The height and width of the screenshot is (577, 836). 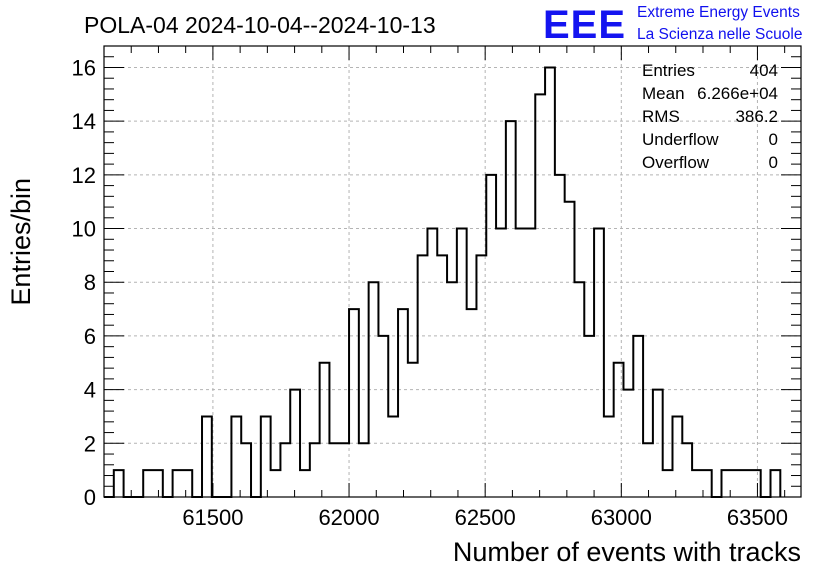 I want to click on y-tick-label: 10, so click(x=84, y=229).